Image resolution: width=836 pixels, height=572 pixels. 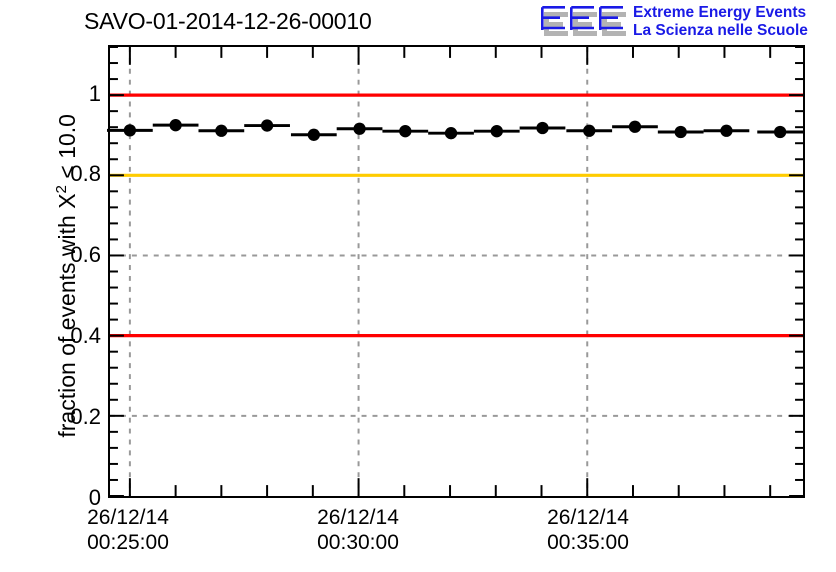 I want to click on eee-logo-icon, so click(x=583, y=21).